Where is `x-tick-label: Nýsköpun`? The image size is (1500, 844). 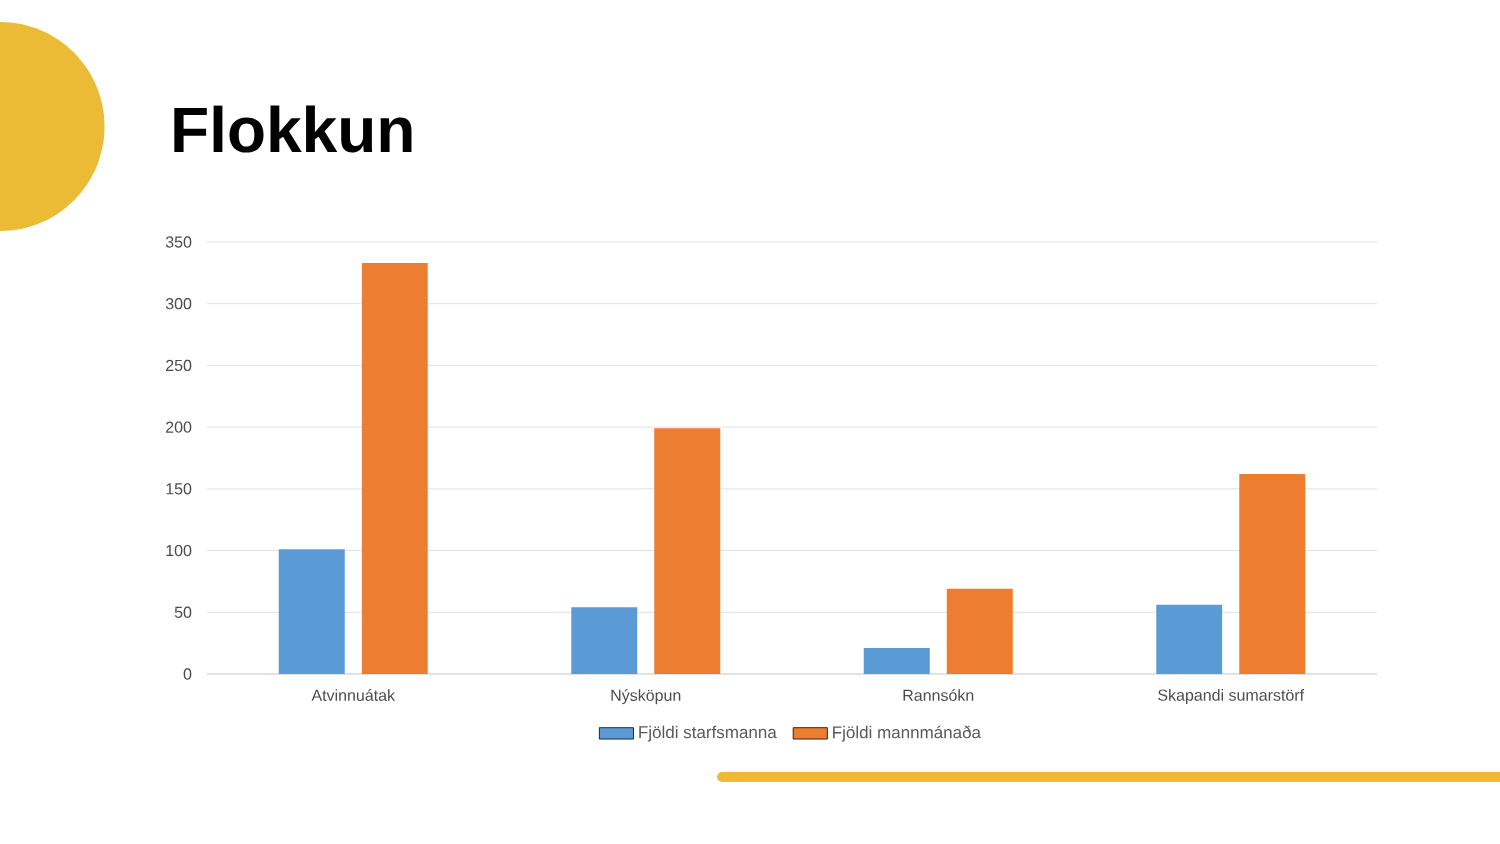 x-tick-label: Nýsköpun is located at coordinates (646, 697).